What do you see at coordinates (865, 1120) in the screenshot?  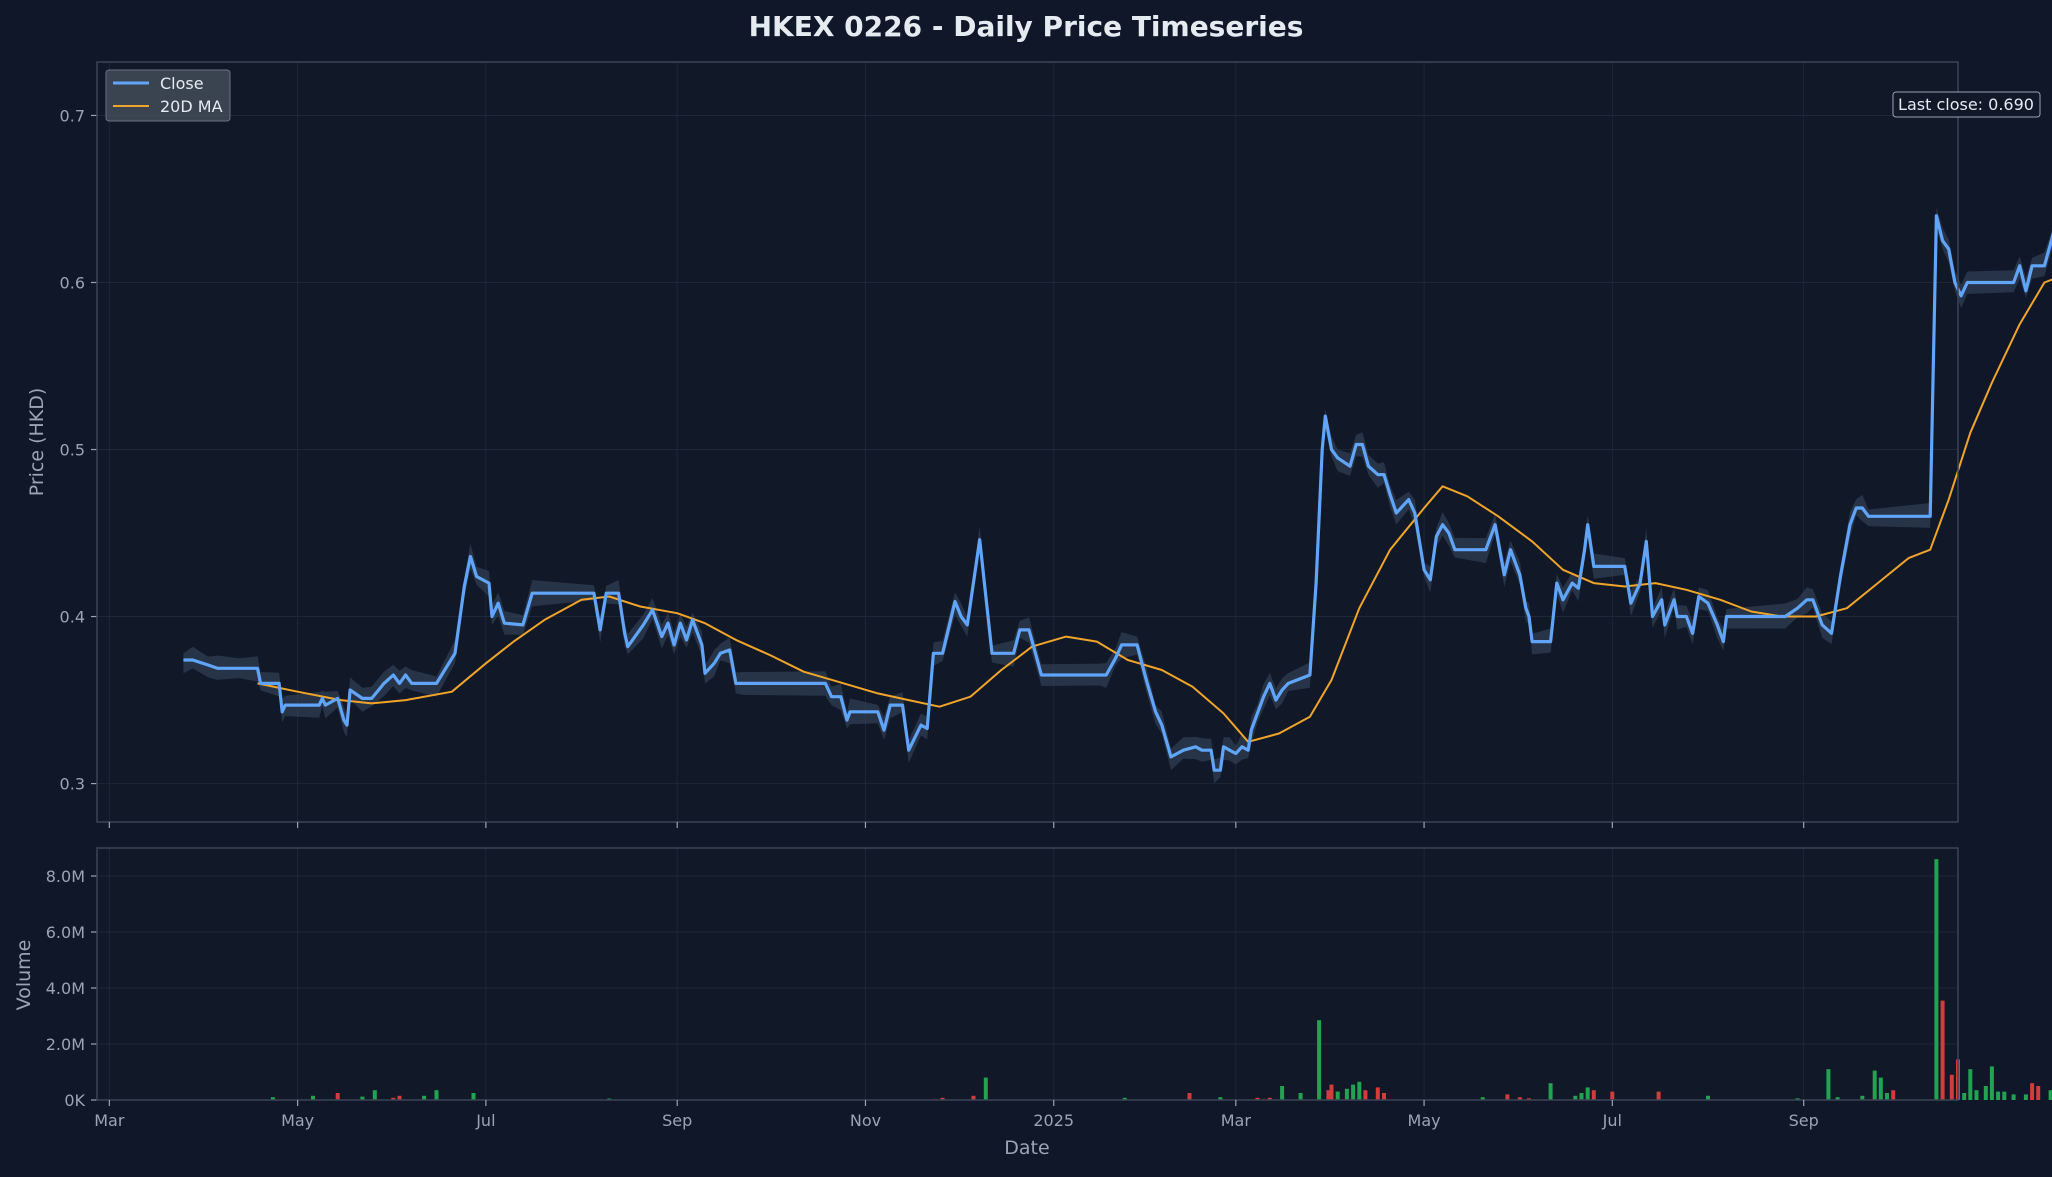 I see `x-tick-label: Nov` at bounding box center [865, 1120].